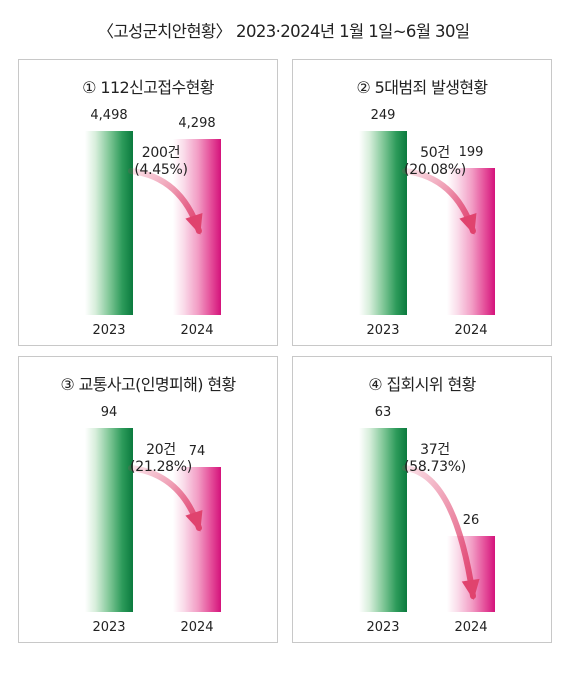 This screenshot has width=567, height=673. What do you see at coordinates (383, 115) in the screenshot?
I see `value-label-2023: 249` at bounding box center [383, 115].